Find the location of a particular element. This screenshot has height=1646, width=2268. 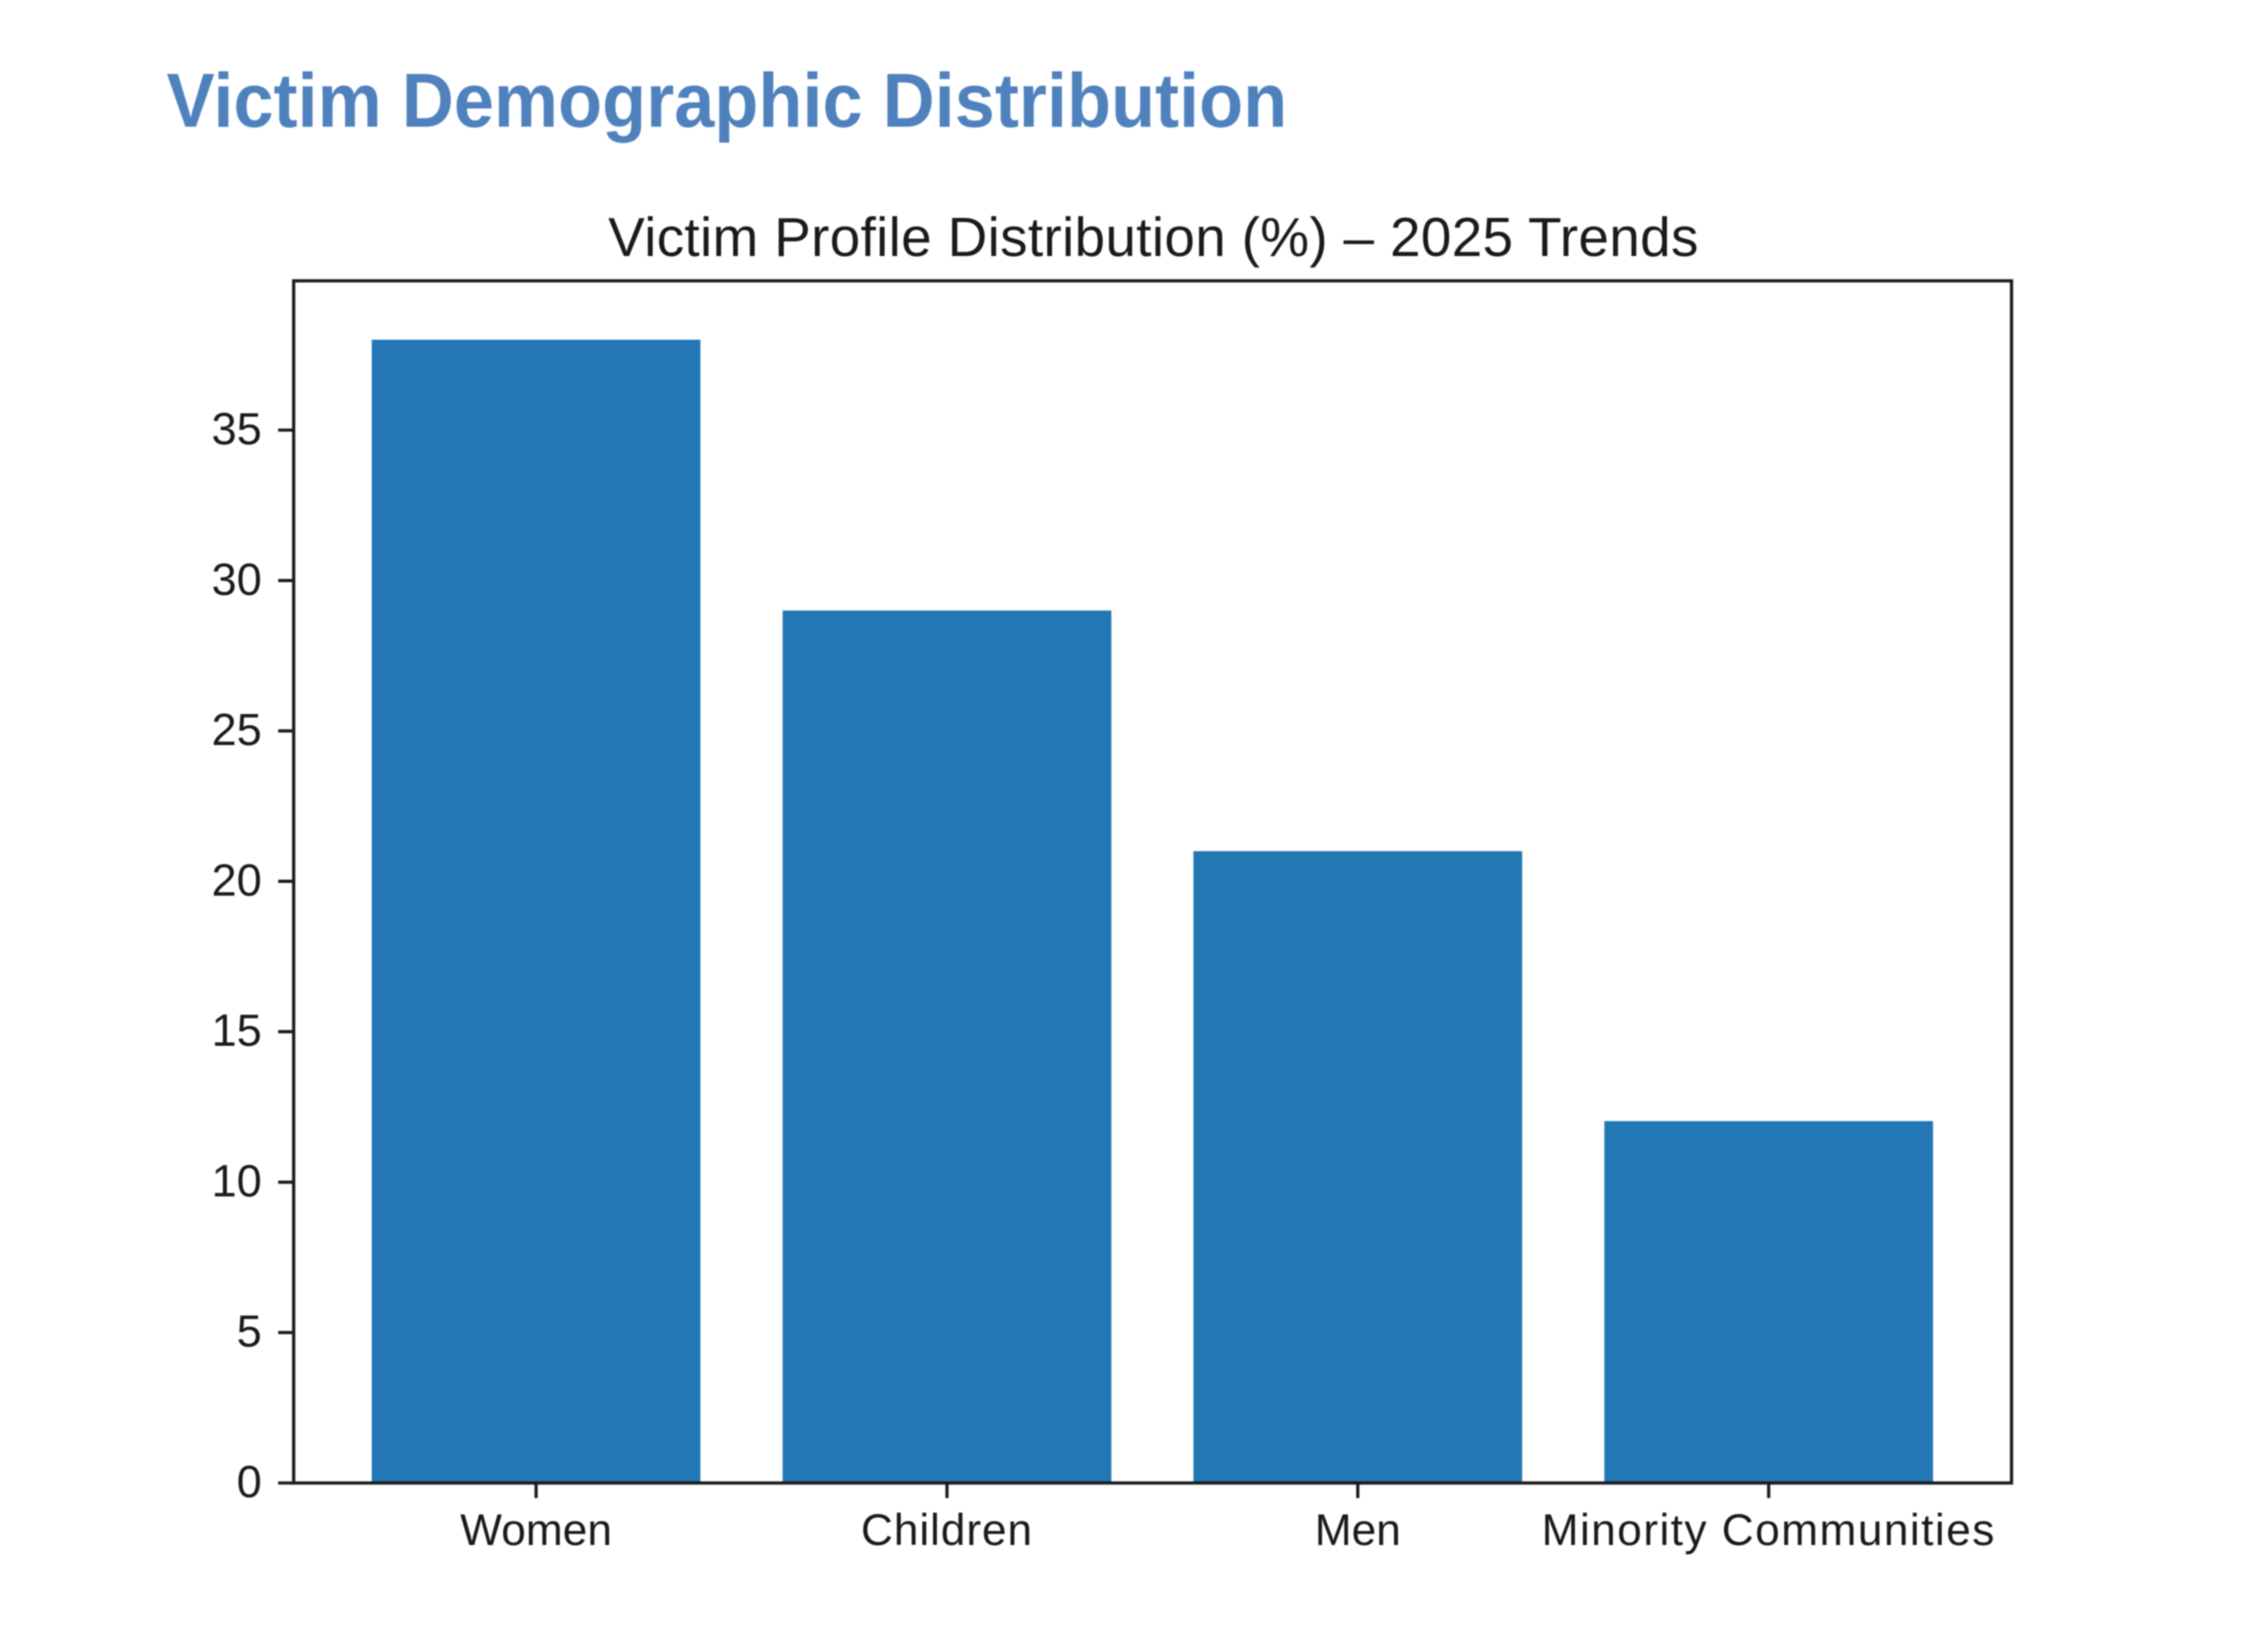

svg-text: 0 is located at coordinates (249, 1481).